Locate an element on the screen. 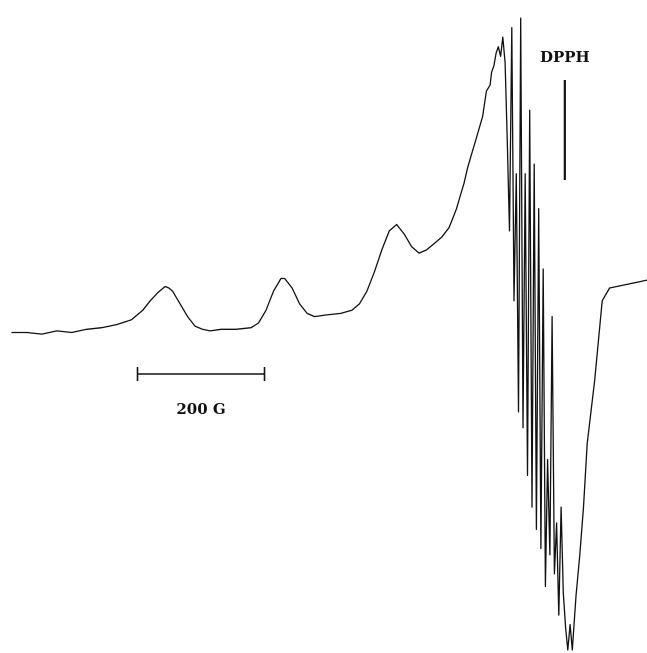 The image size is (647, 653). dpph-marker: DPPH is located at coordinates (565, 114).